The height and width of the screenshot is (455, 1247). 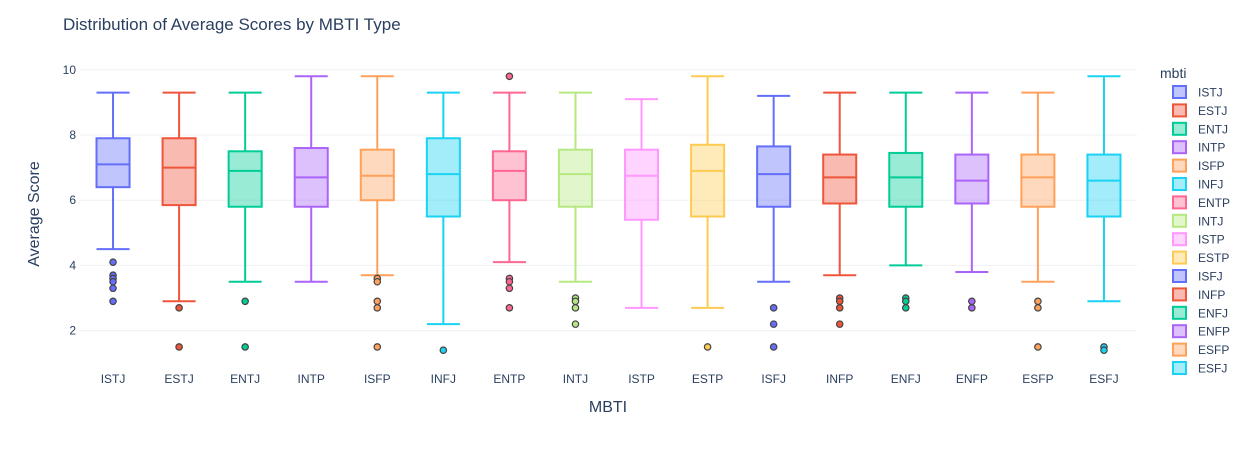 I want to click on legend-item-entj: ENTJ, so click(x=1200, y=128).